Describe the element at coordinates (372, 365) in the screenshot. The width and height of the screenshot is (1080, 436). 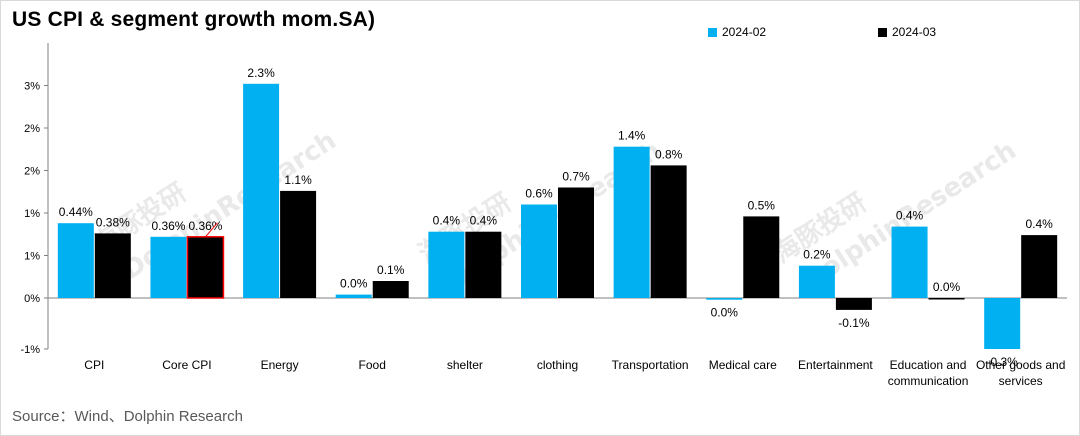
I see `x-tick-label: Food` at that location.